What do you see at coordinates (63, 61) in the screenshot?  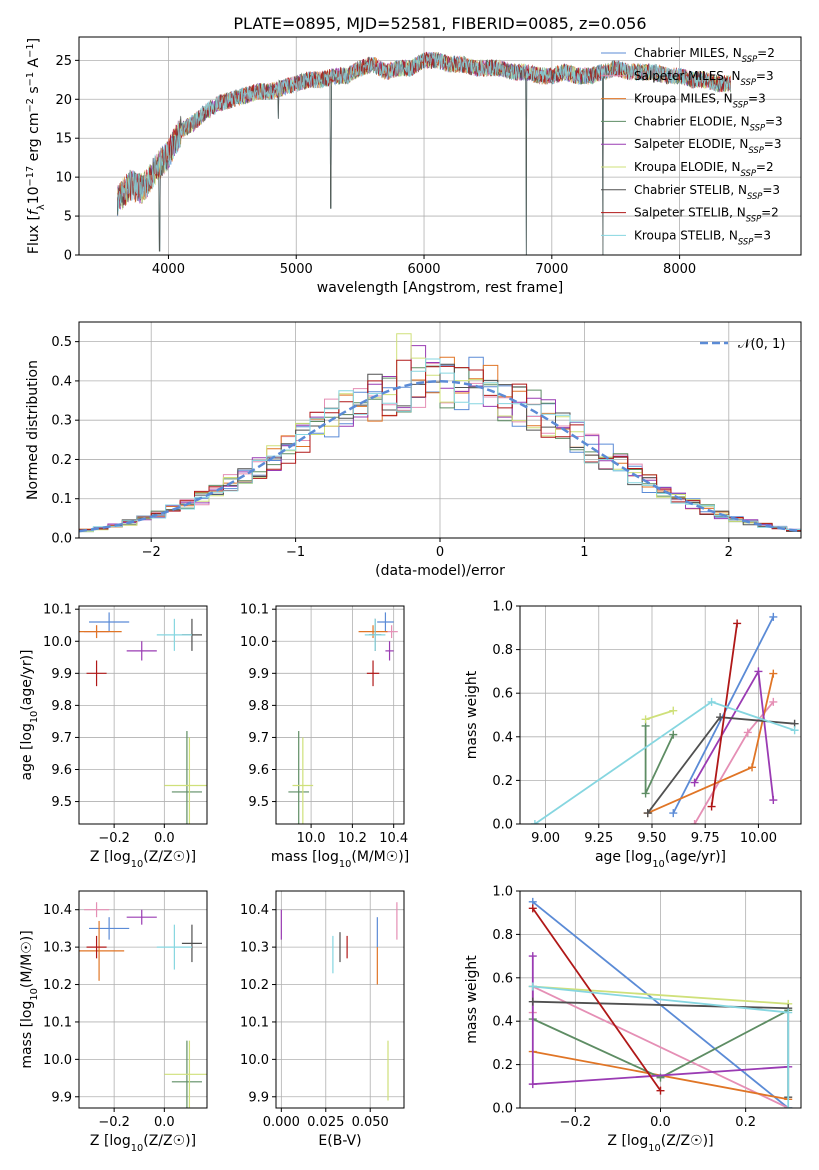 I see `y-tick-label: 25` at bounding box center [63, 61].